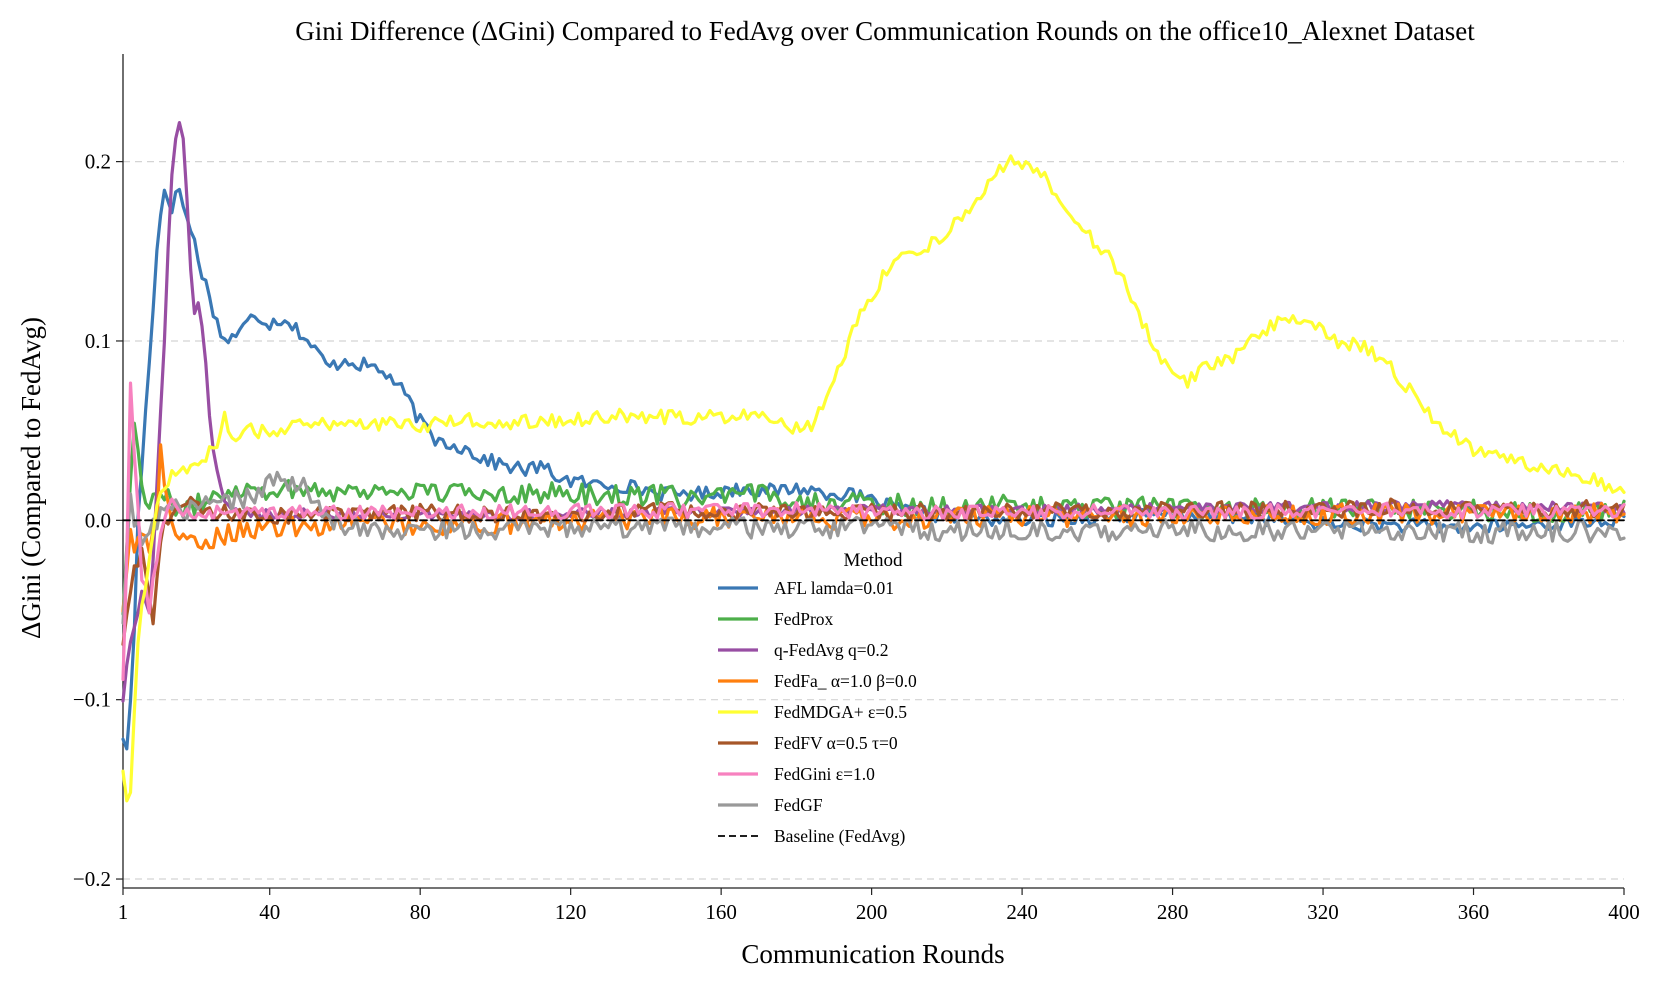 The width and height of the screenshot is (1661, 989). What do you see at coordinates (845, 681) in the screenshot?
I see `legend-label: FedFa_ α=1.0 β=0.0` at bounding box center [845, 681].